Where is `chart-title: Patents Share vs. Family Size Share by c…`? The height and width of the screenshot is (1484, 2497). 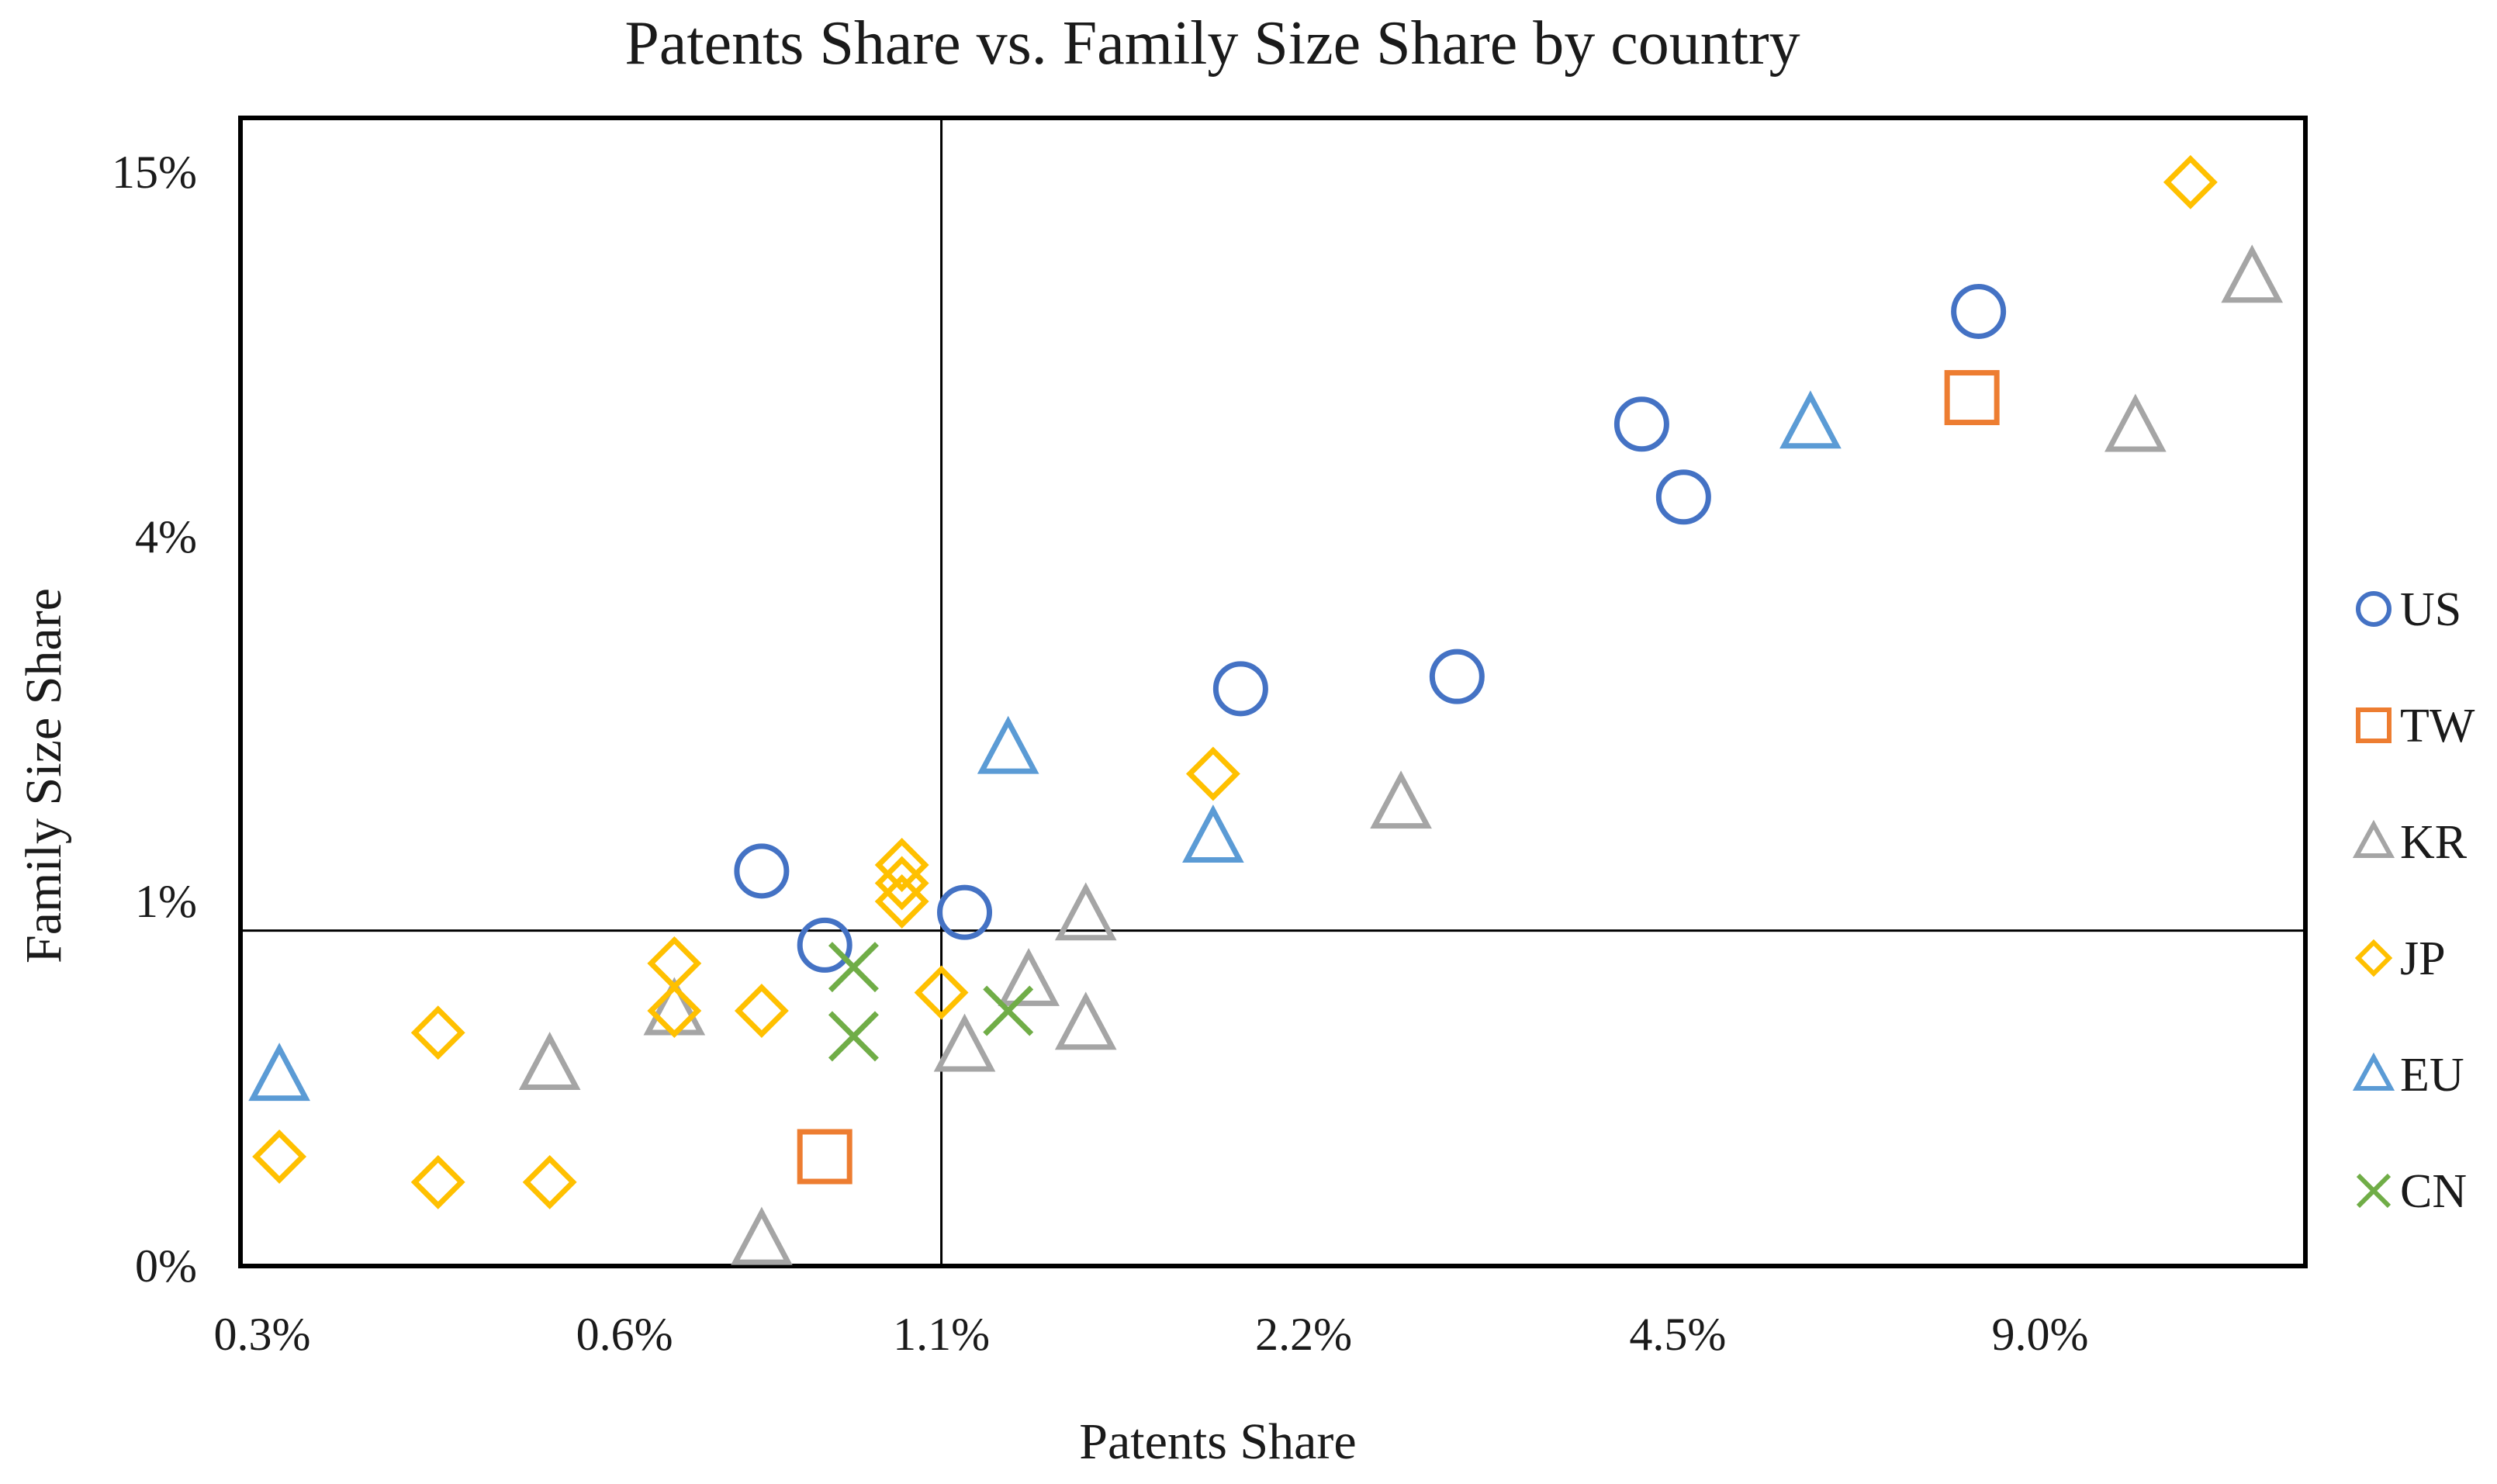
chart-title: Patents Share vs. Family Size Share by c… is located at coordinates (1212, 43).